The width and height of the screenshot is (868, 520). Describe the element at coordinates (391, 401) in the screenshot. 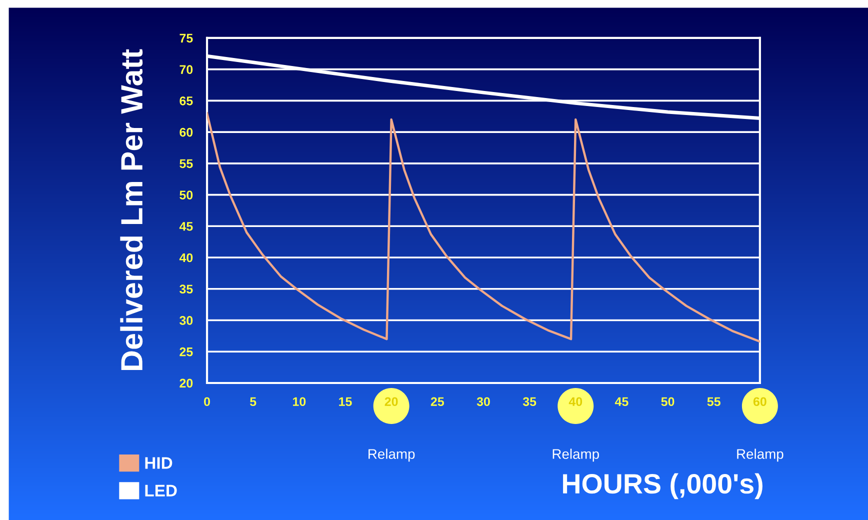

I see `x-tick-label: 20` at that location.